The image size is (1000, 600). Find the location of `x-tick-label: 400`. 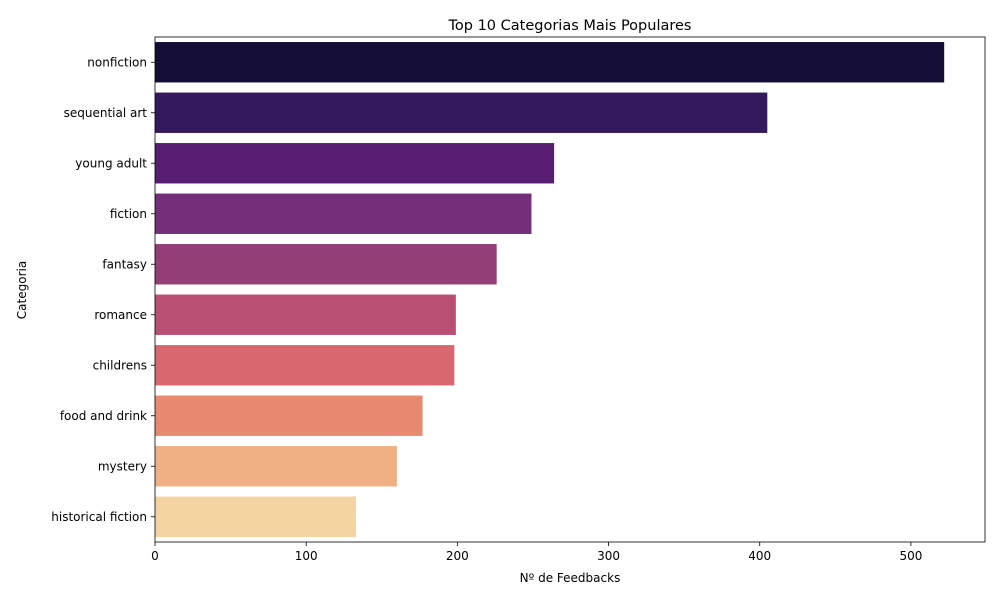

x-tick-label: 400 is located at coordinates (759, 556).